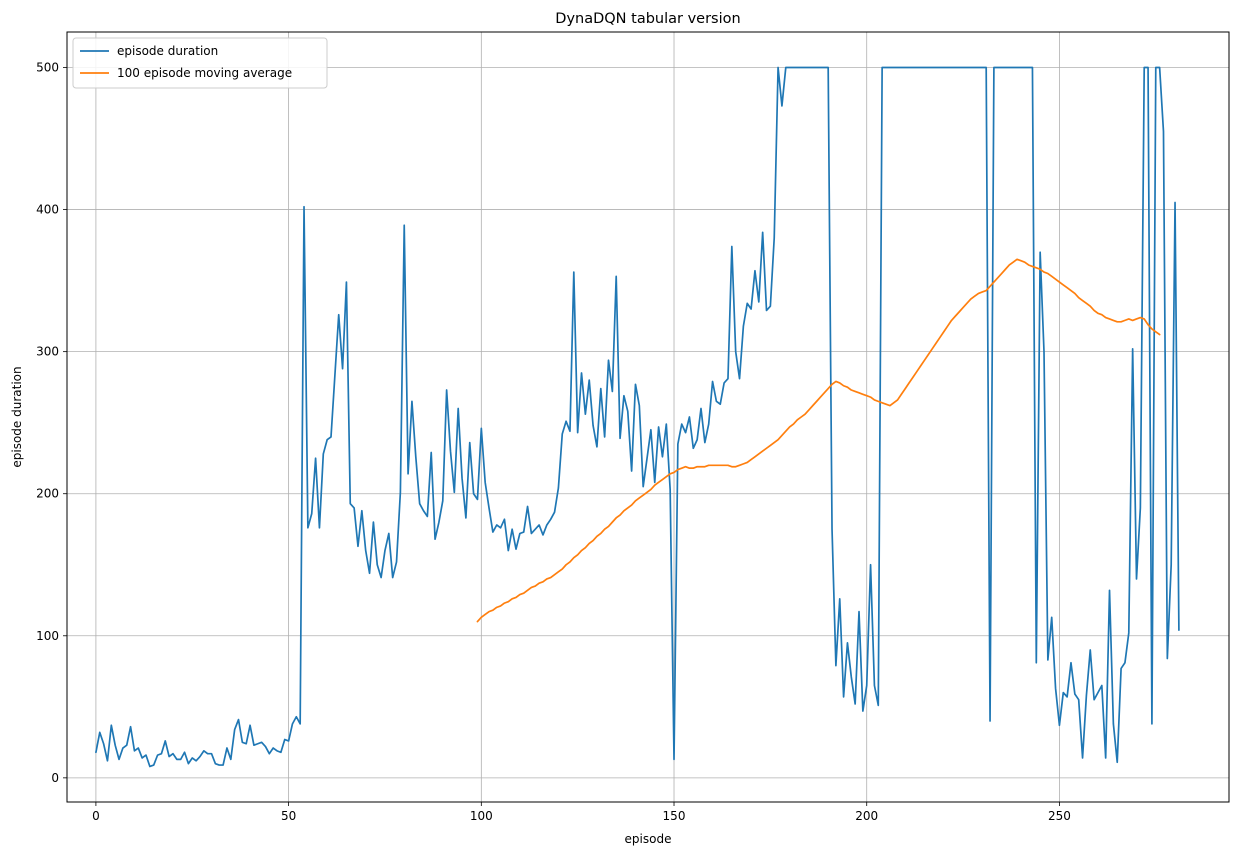  What do you see at coordinates (204, 73) in the screenshot?
I see `legend-label-moving-average: 100 episode moving average` at bounding box center [204, 73].